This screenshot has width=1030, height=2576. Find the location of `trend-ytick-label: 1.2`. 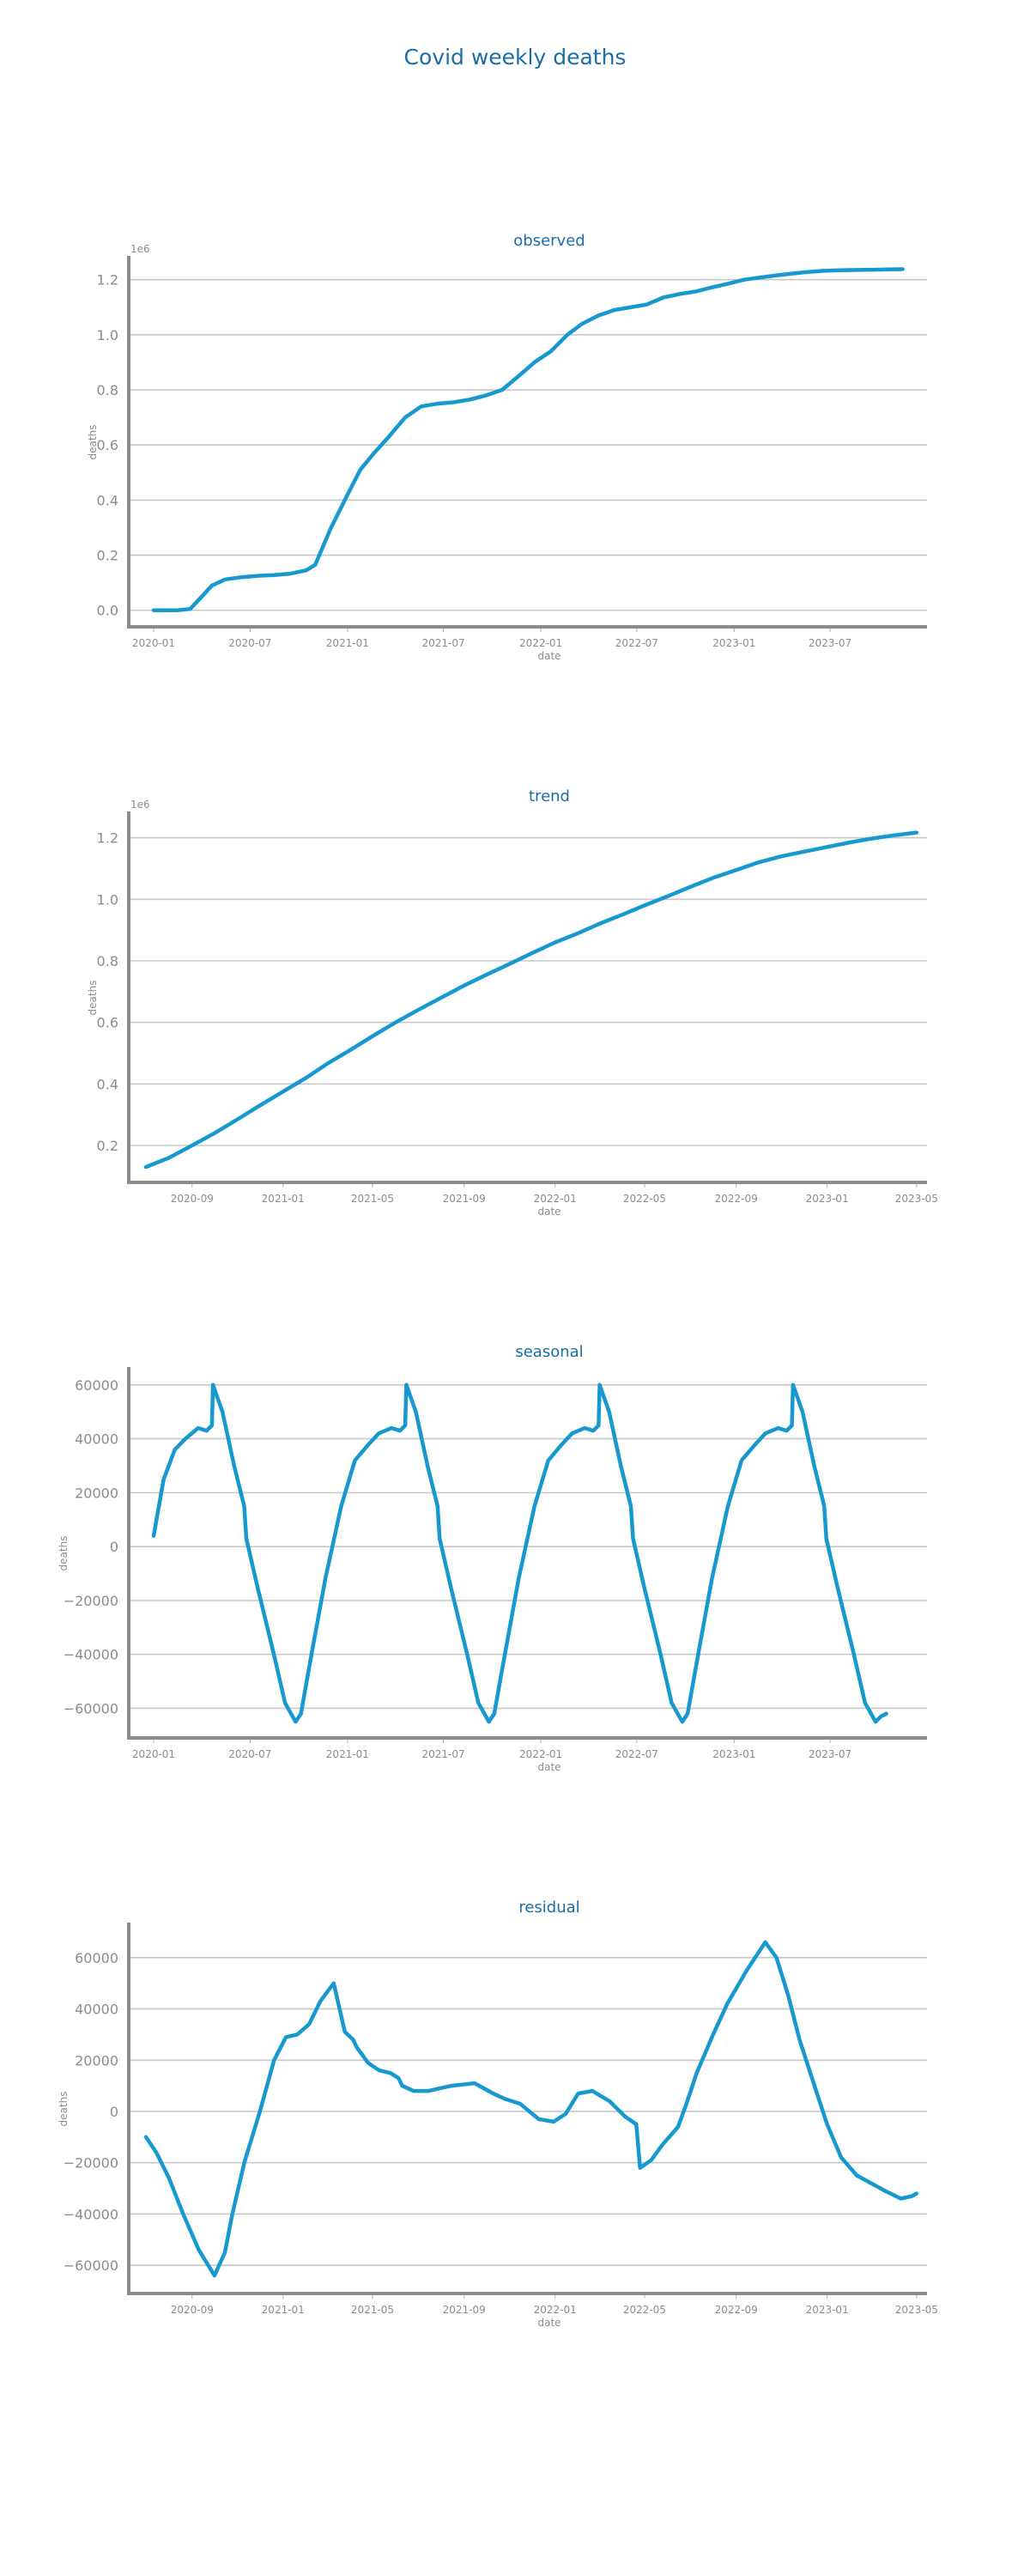

trend-ytick-label: 1.2 is located at coordinates (107, 839).